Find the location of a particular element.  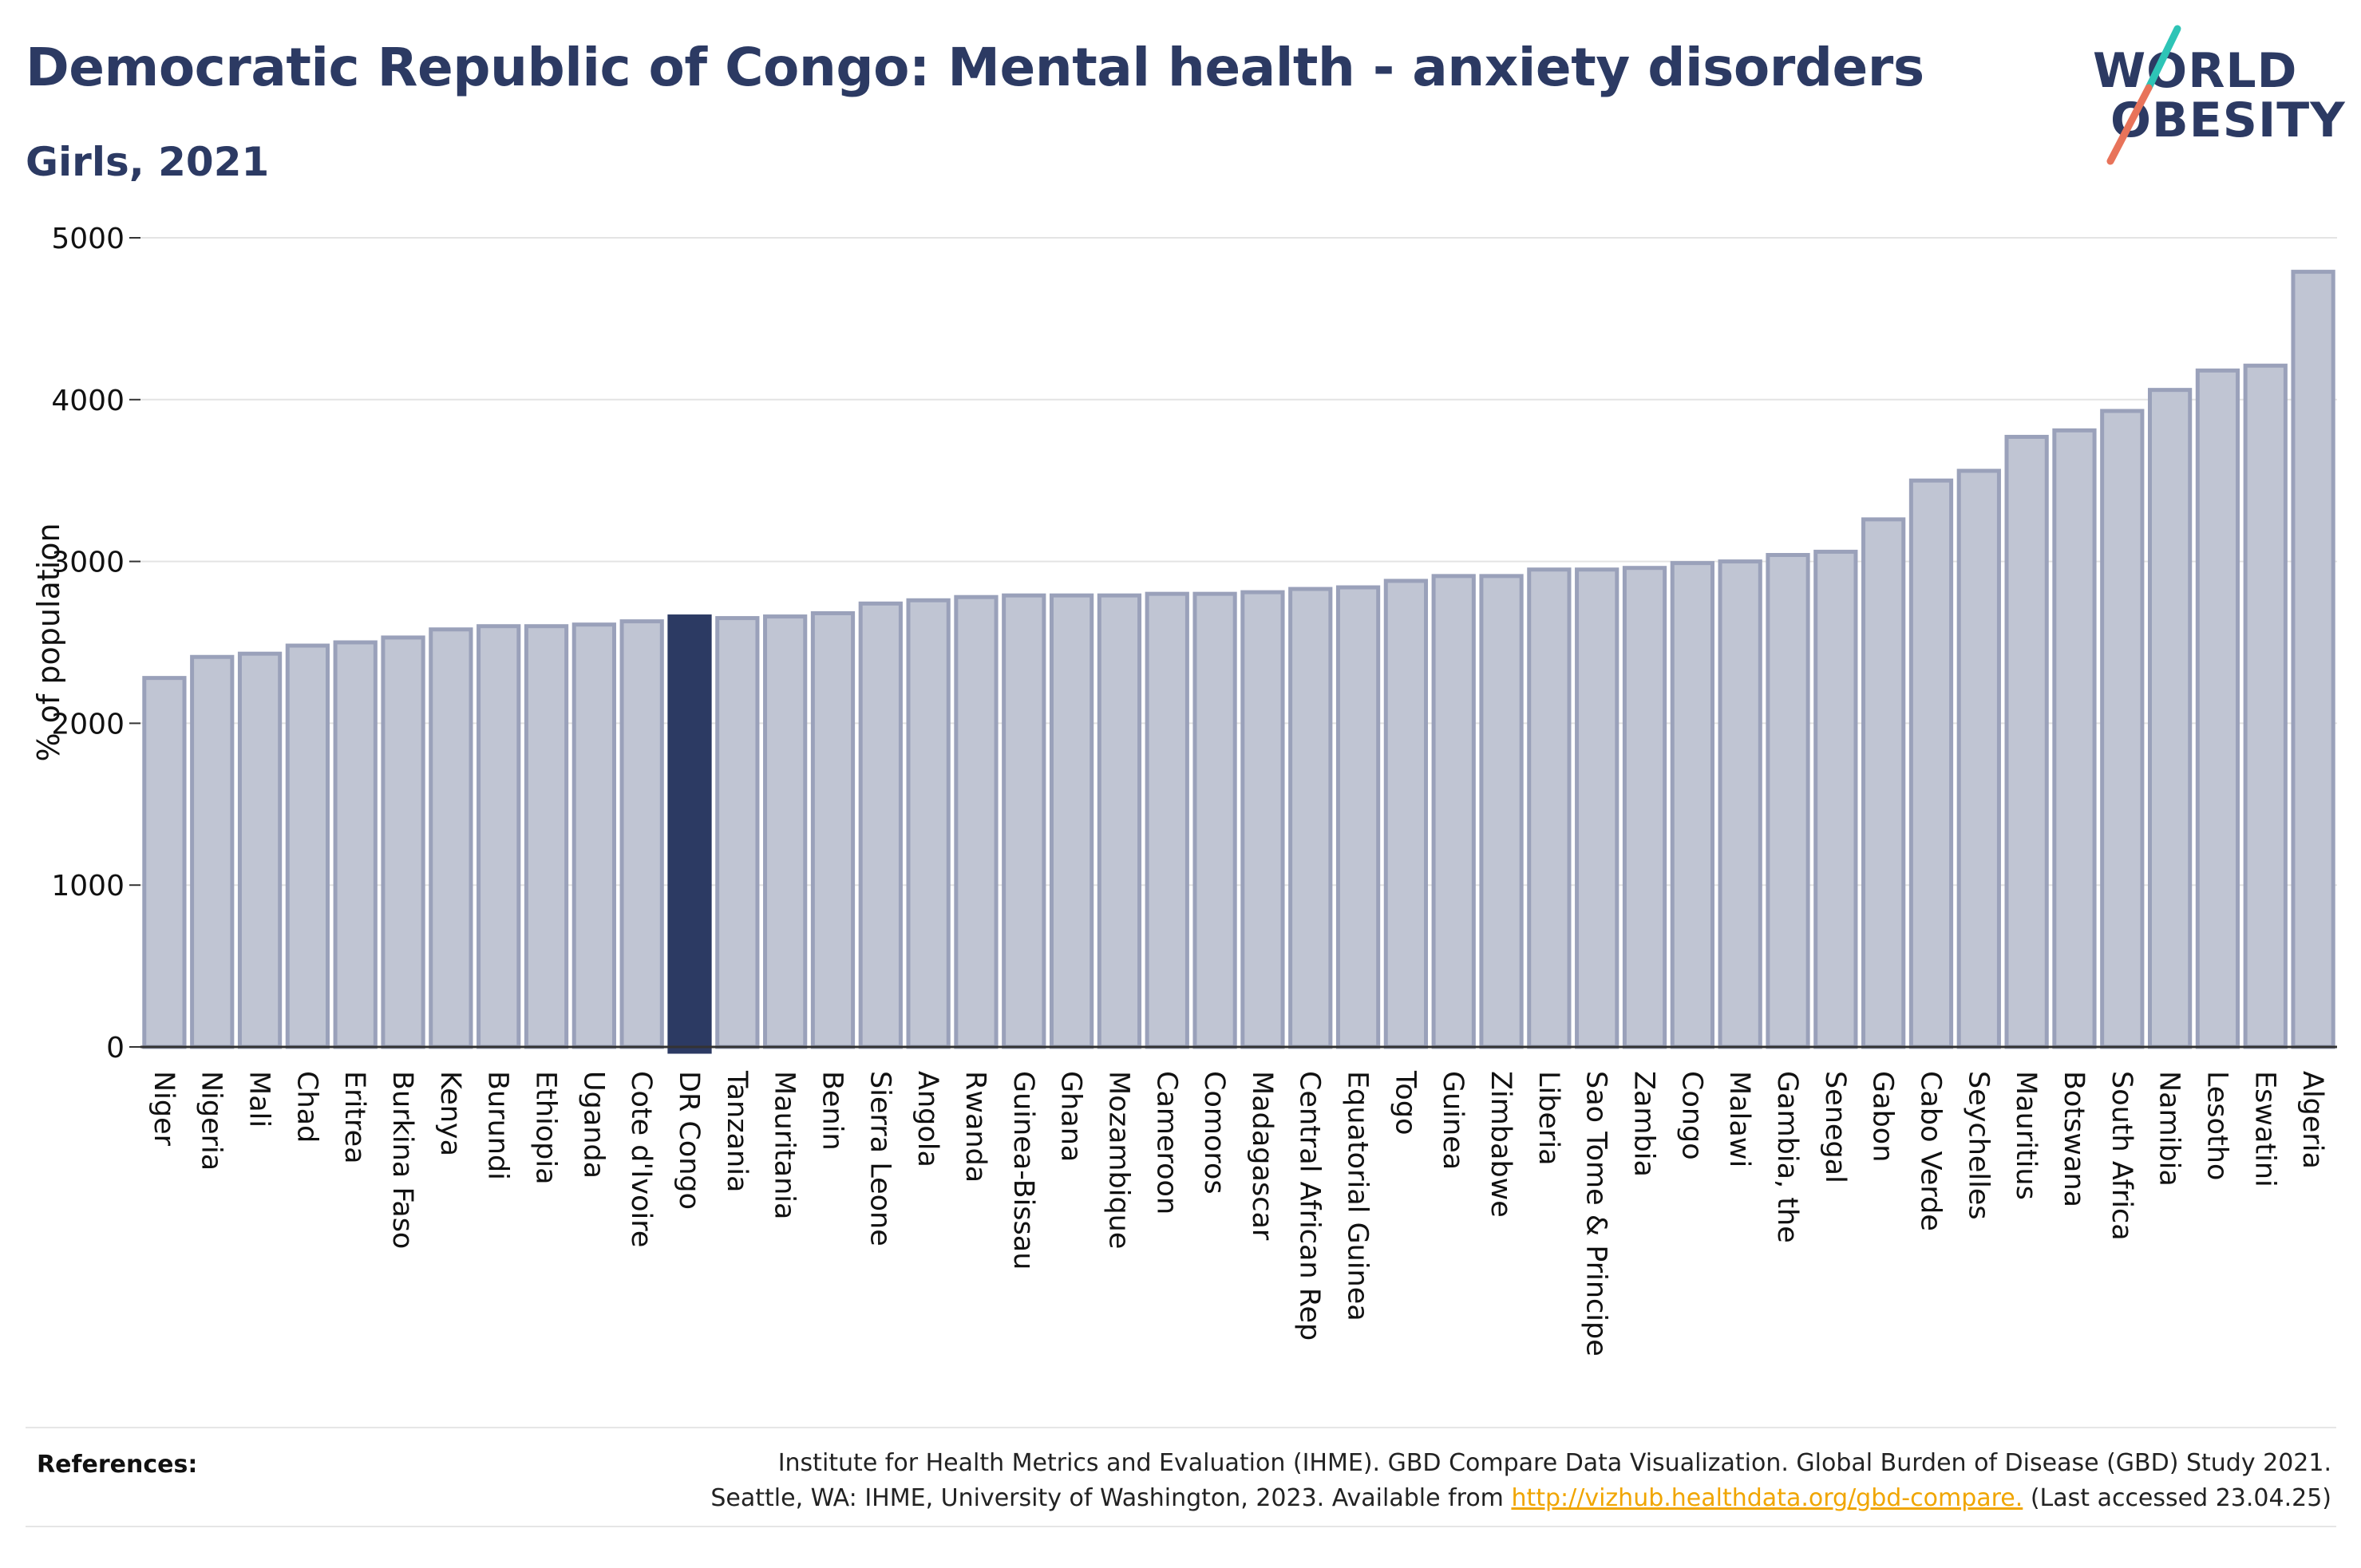

x-tick-label: Cabo Verde is located at coordinates (1930, 1151).